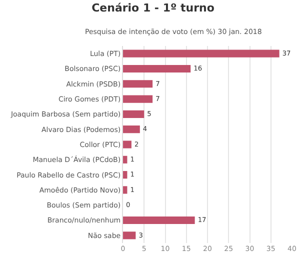 The image size is (306, 265). Describe the element at coordinates (153, 8) in the screenshot. I see `chart-title: Cenário 1 - 1º turno` at that location.